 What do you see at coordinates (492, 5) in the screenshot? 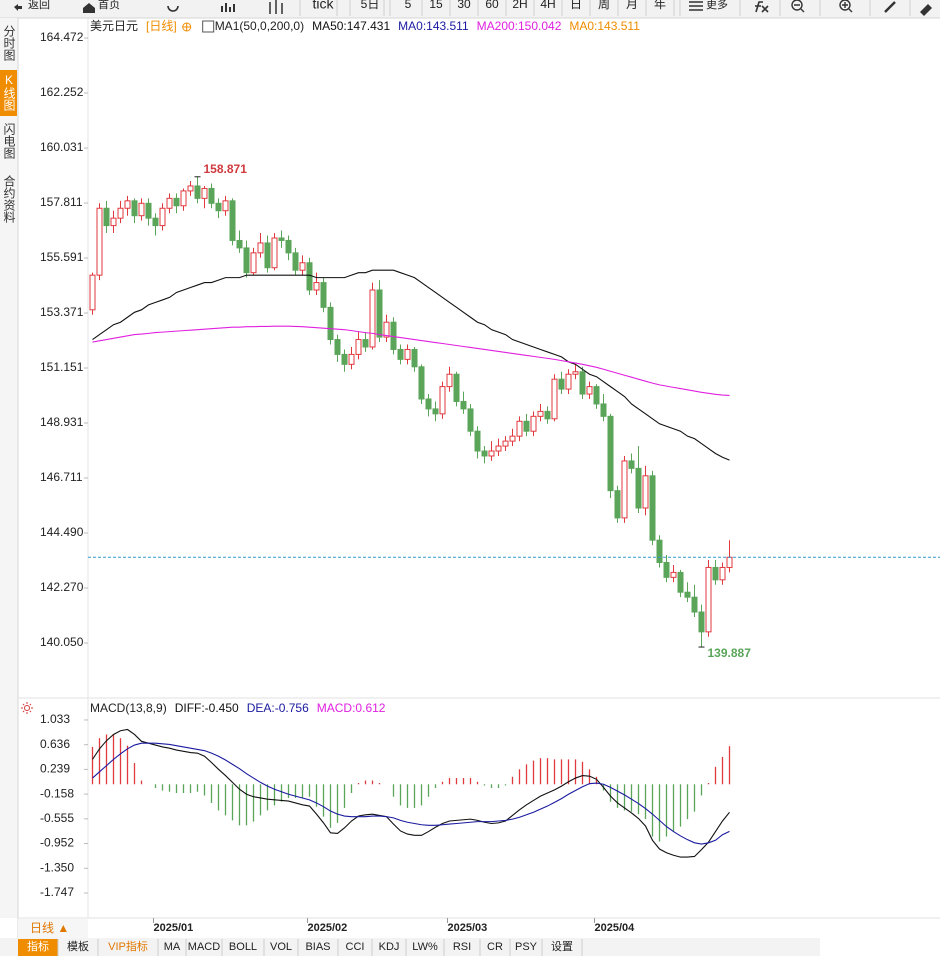
I see `period-button: 60` at bounding box center [492, 5].